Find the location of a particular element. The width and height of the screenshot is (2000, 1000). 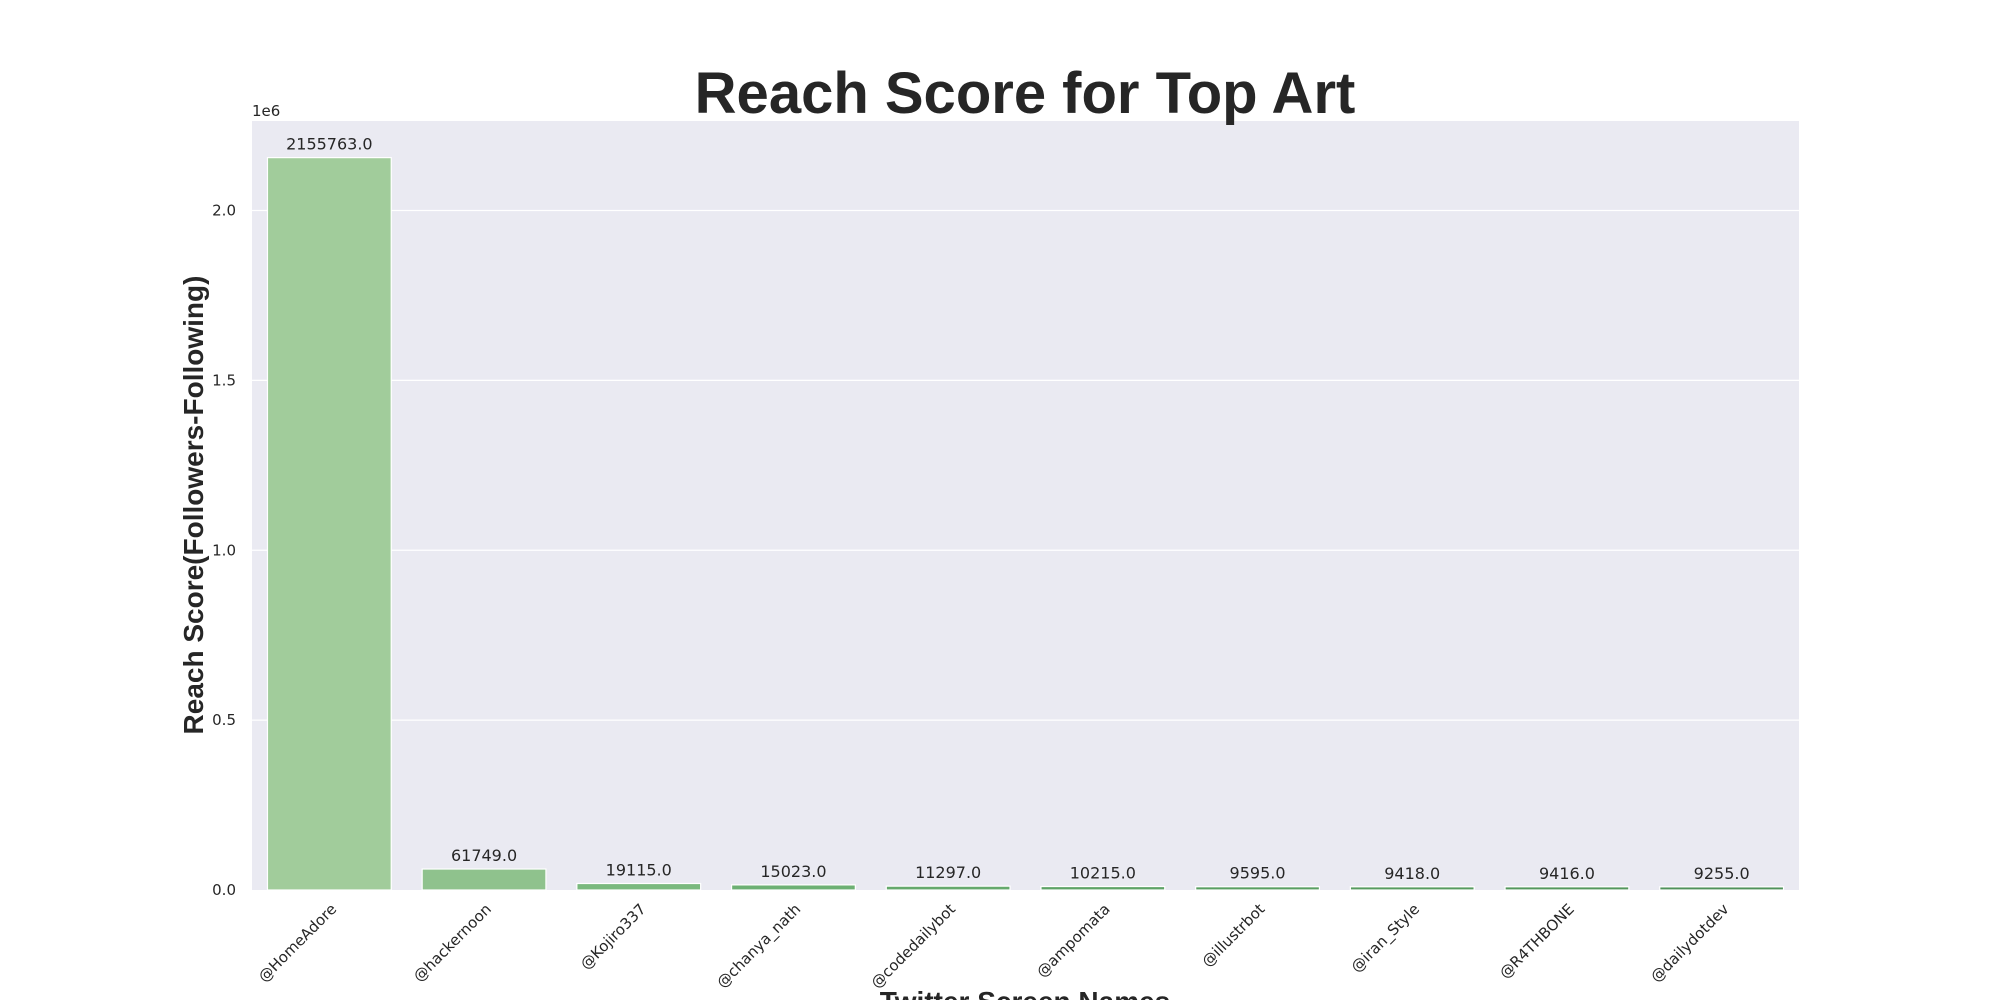

x-axis-label: Twitter Screen Names is located at coordinates (1025, 993).